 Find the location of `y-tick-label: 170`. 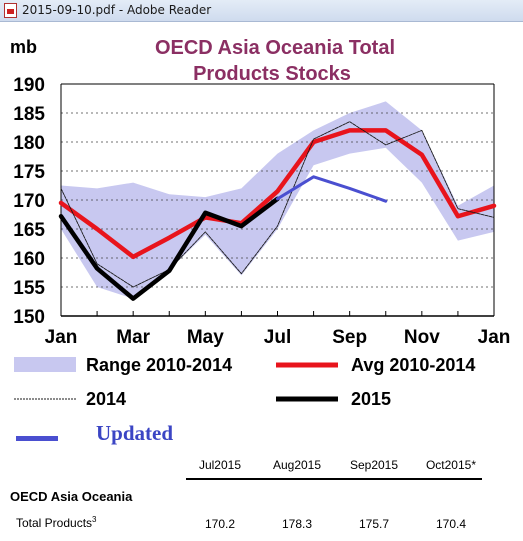

y-tick-label: 170 is located at coordinates (29, 201).